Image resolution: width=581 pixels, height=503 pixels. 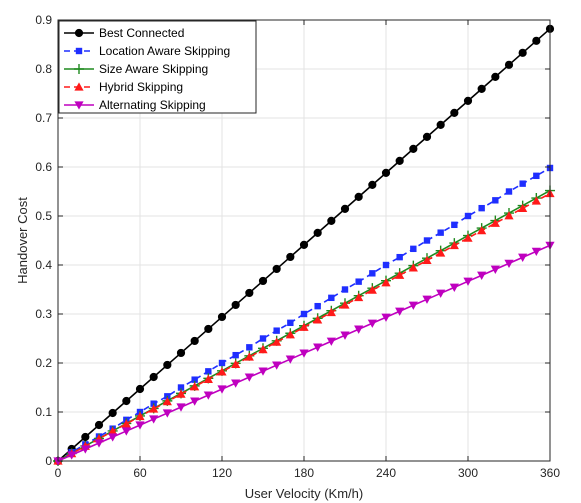 What do you see at coordinates (147, 51) in the screenshot?
I see `legend-item: Location Aware Skipping` at bounding box center [147, 51].